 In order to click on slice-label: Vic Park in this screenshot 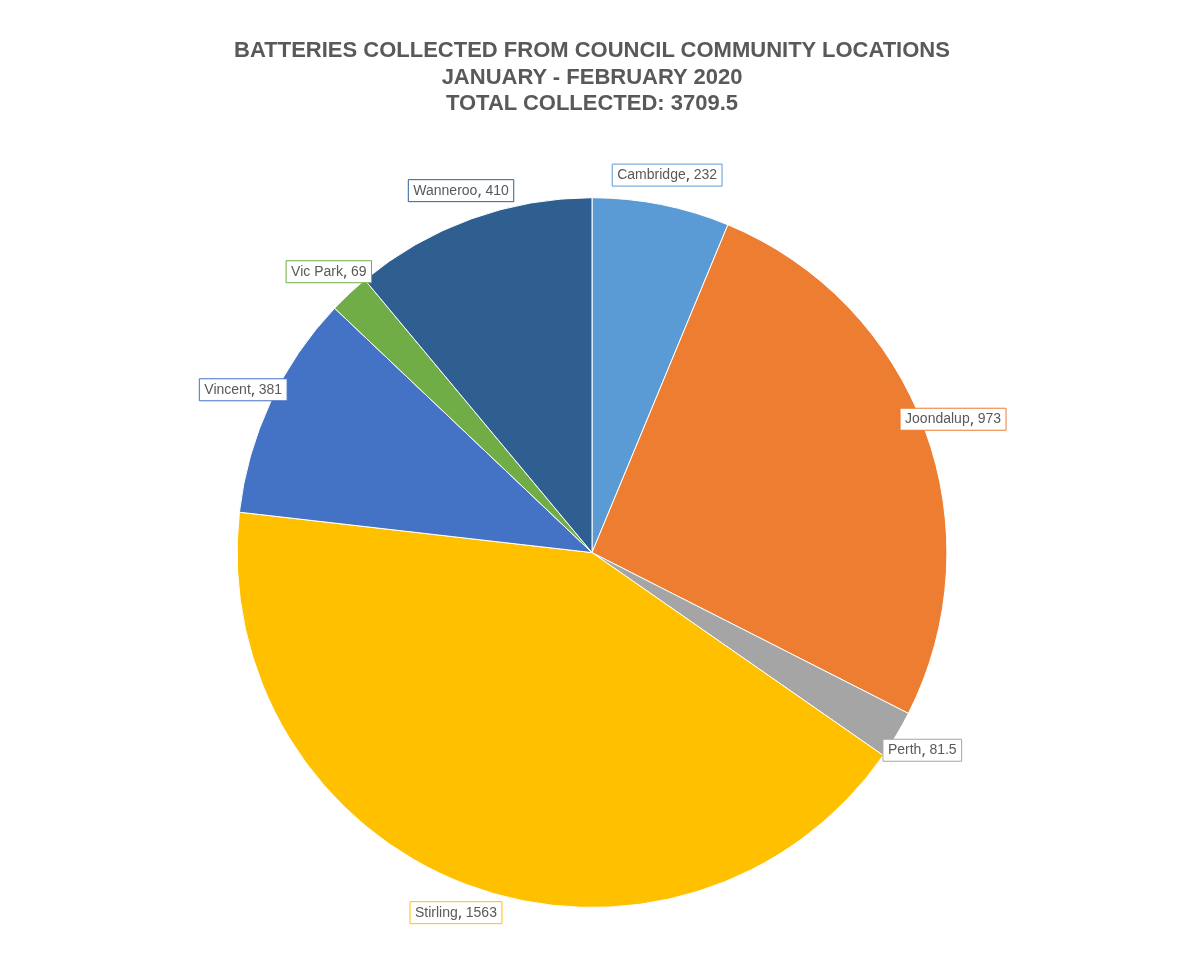, I will do `click(317, 270)`.